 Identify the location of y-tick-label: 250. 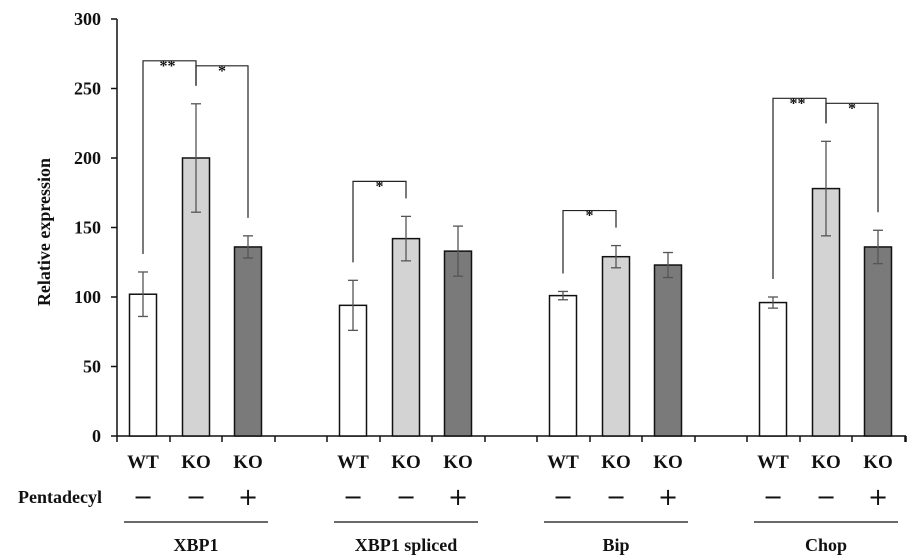
(87, 89).